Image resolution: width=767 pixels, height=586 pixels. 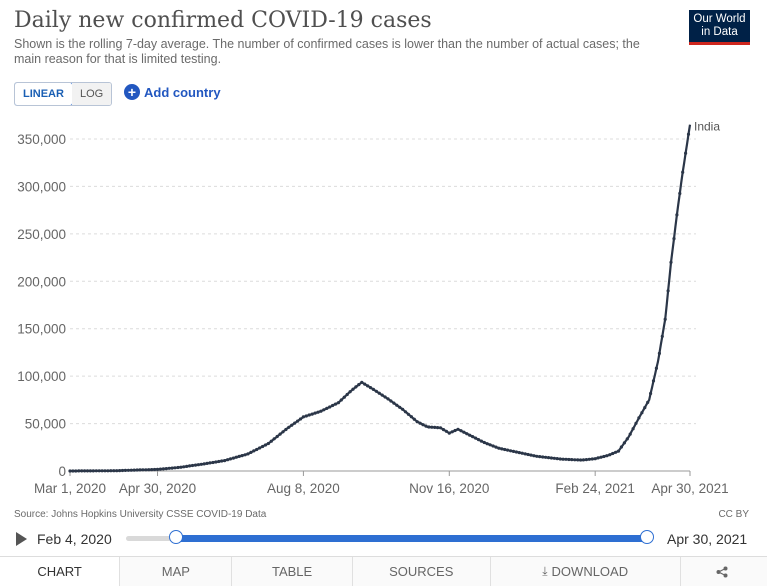 What do you see at coordinates (584, 571) in the screenshot?
I see `tab-download: ⤓ DOWNLOAD` at bounding box center [584, 571].